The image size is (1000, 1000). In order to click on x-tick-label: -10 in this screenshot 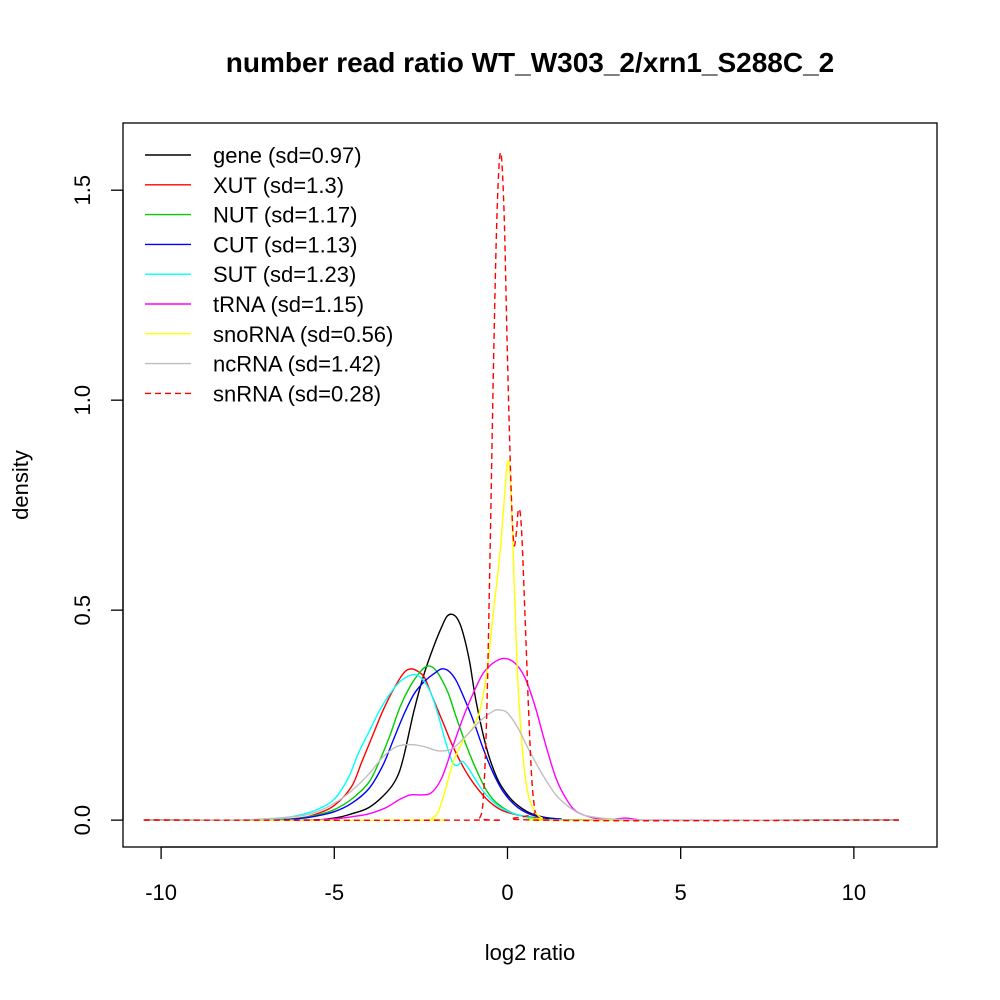, I will do `click(161, 892)`.